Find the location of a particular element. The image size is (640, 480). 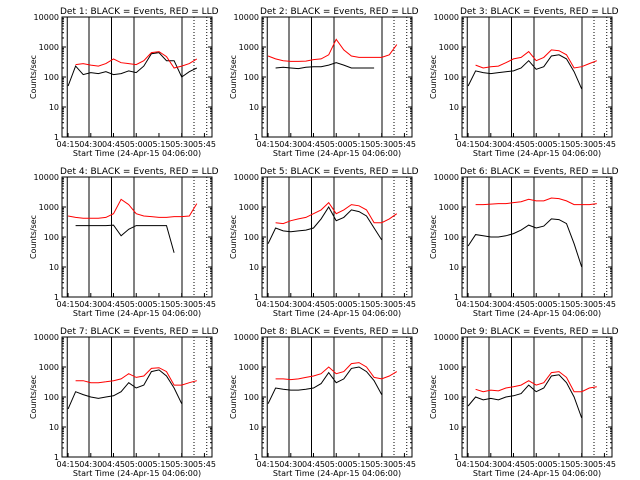

panel-title: Det 5: BLACK = Events, RED = LLD is located at coordinates (339, 172).